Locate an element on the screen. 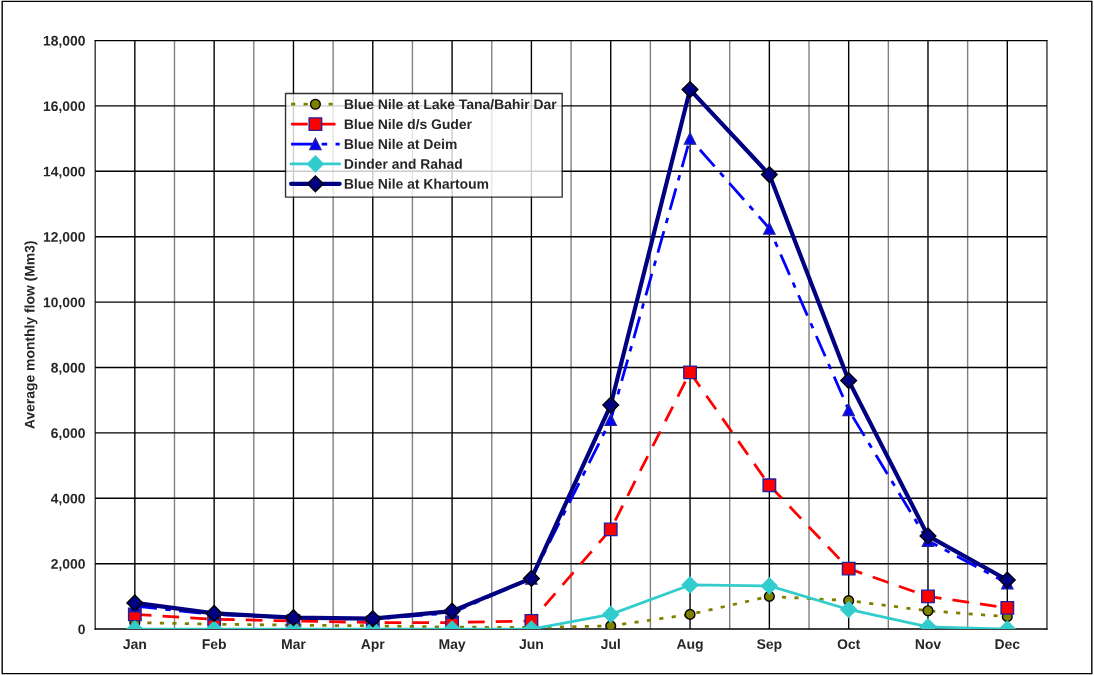 Image resolution: width=1094 pixels, height=675 pixels. legend-label: Blue Nile d/s Guder is located at coordinates (408, 124).